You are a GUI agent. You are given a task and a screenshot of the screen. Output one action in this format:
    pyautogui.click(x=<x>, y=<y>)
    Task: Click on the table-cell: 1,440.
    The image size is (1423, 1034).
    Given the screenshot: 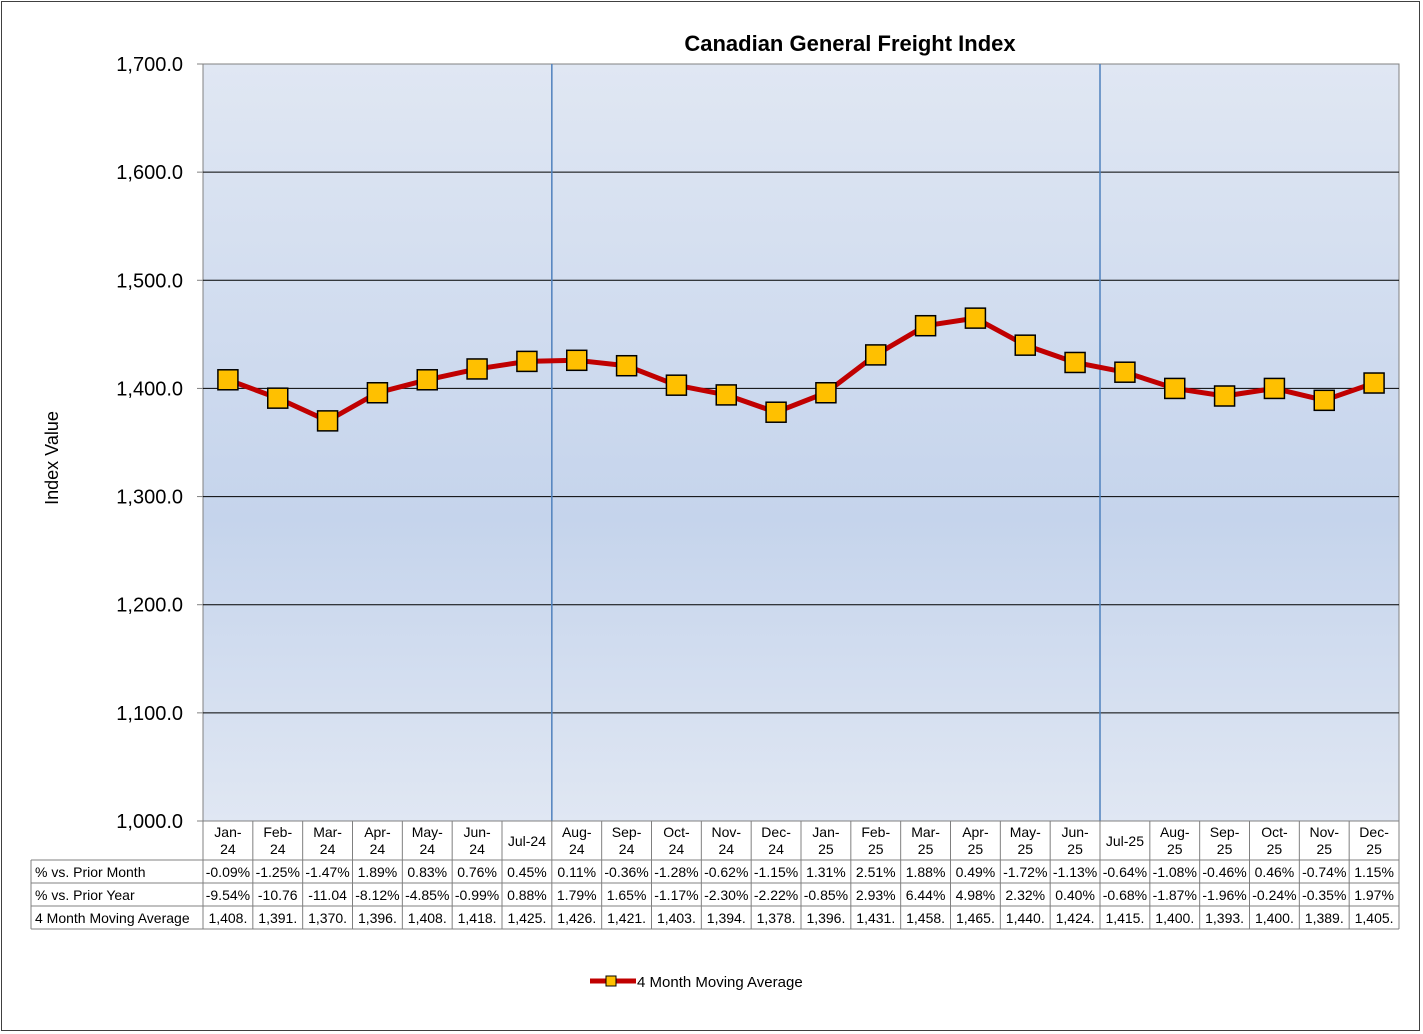 What is the action you would take?
    pyautogui.click(x=1025, y=918)
    